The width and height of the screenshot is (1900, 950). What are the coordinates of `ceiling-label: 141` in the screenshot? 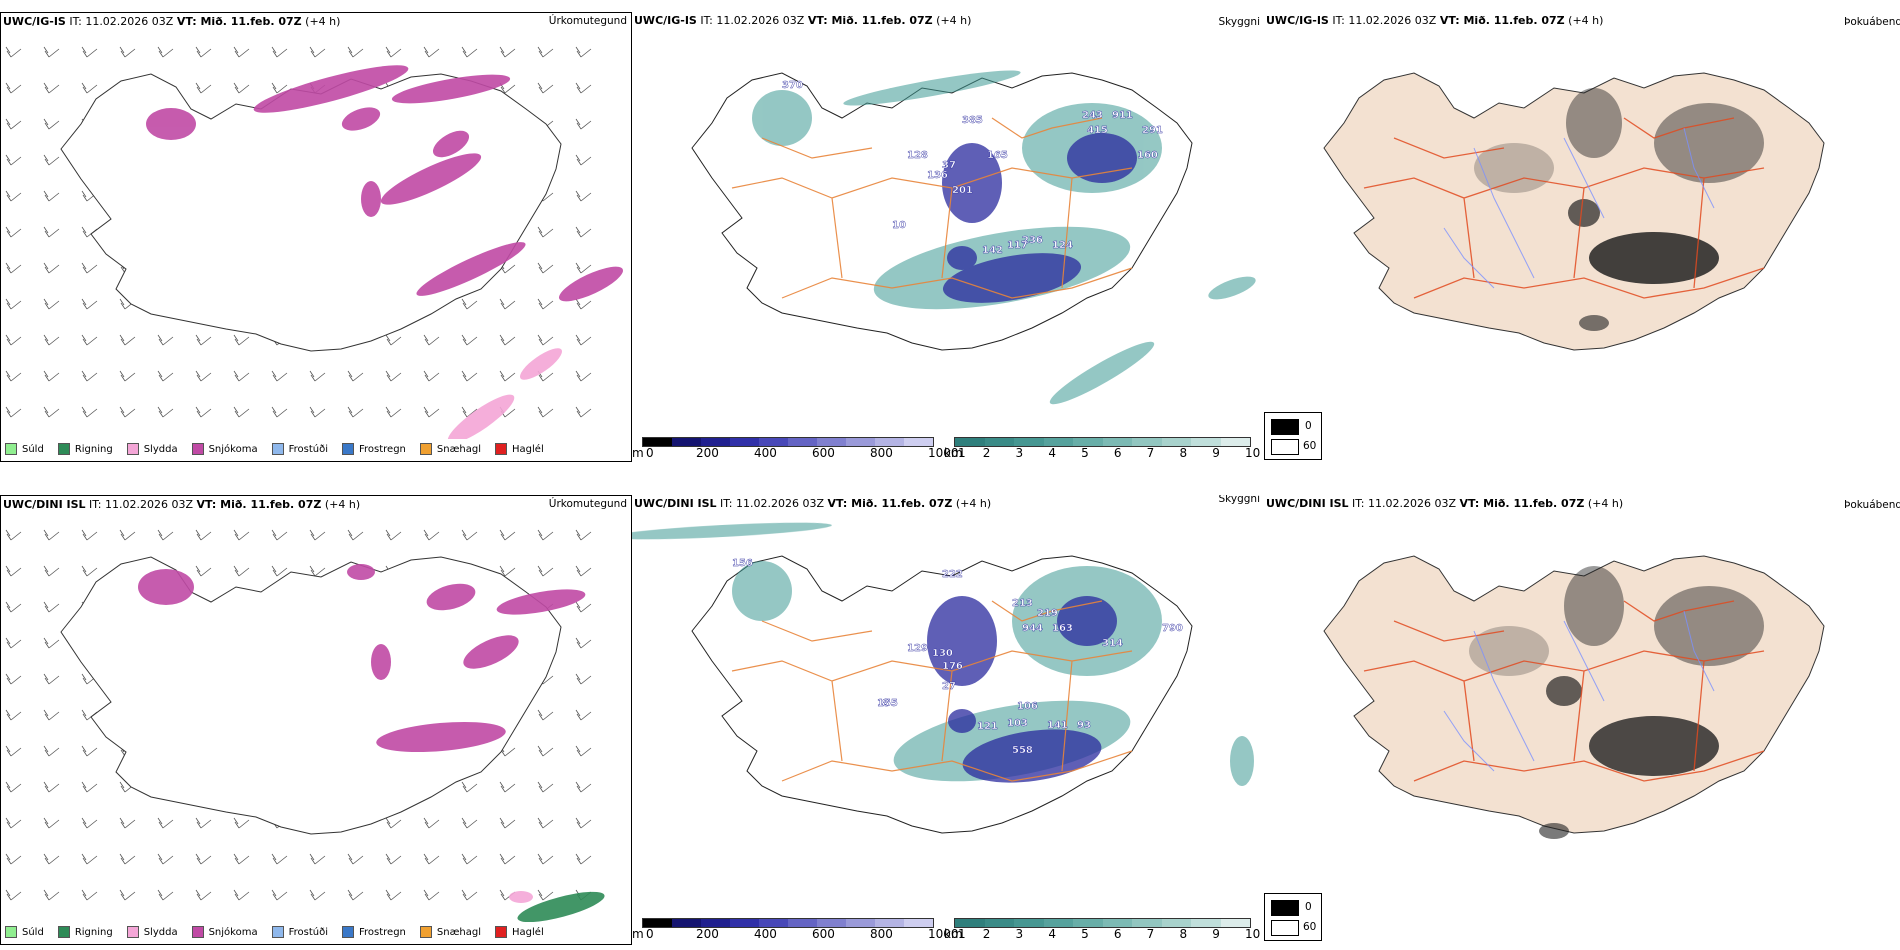 It's located at (1057, 725).